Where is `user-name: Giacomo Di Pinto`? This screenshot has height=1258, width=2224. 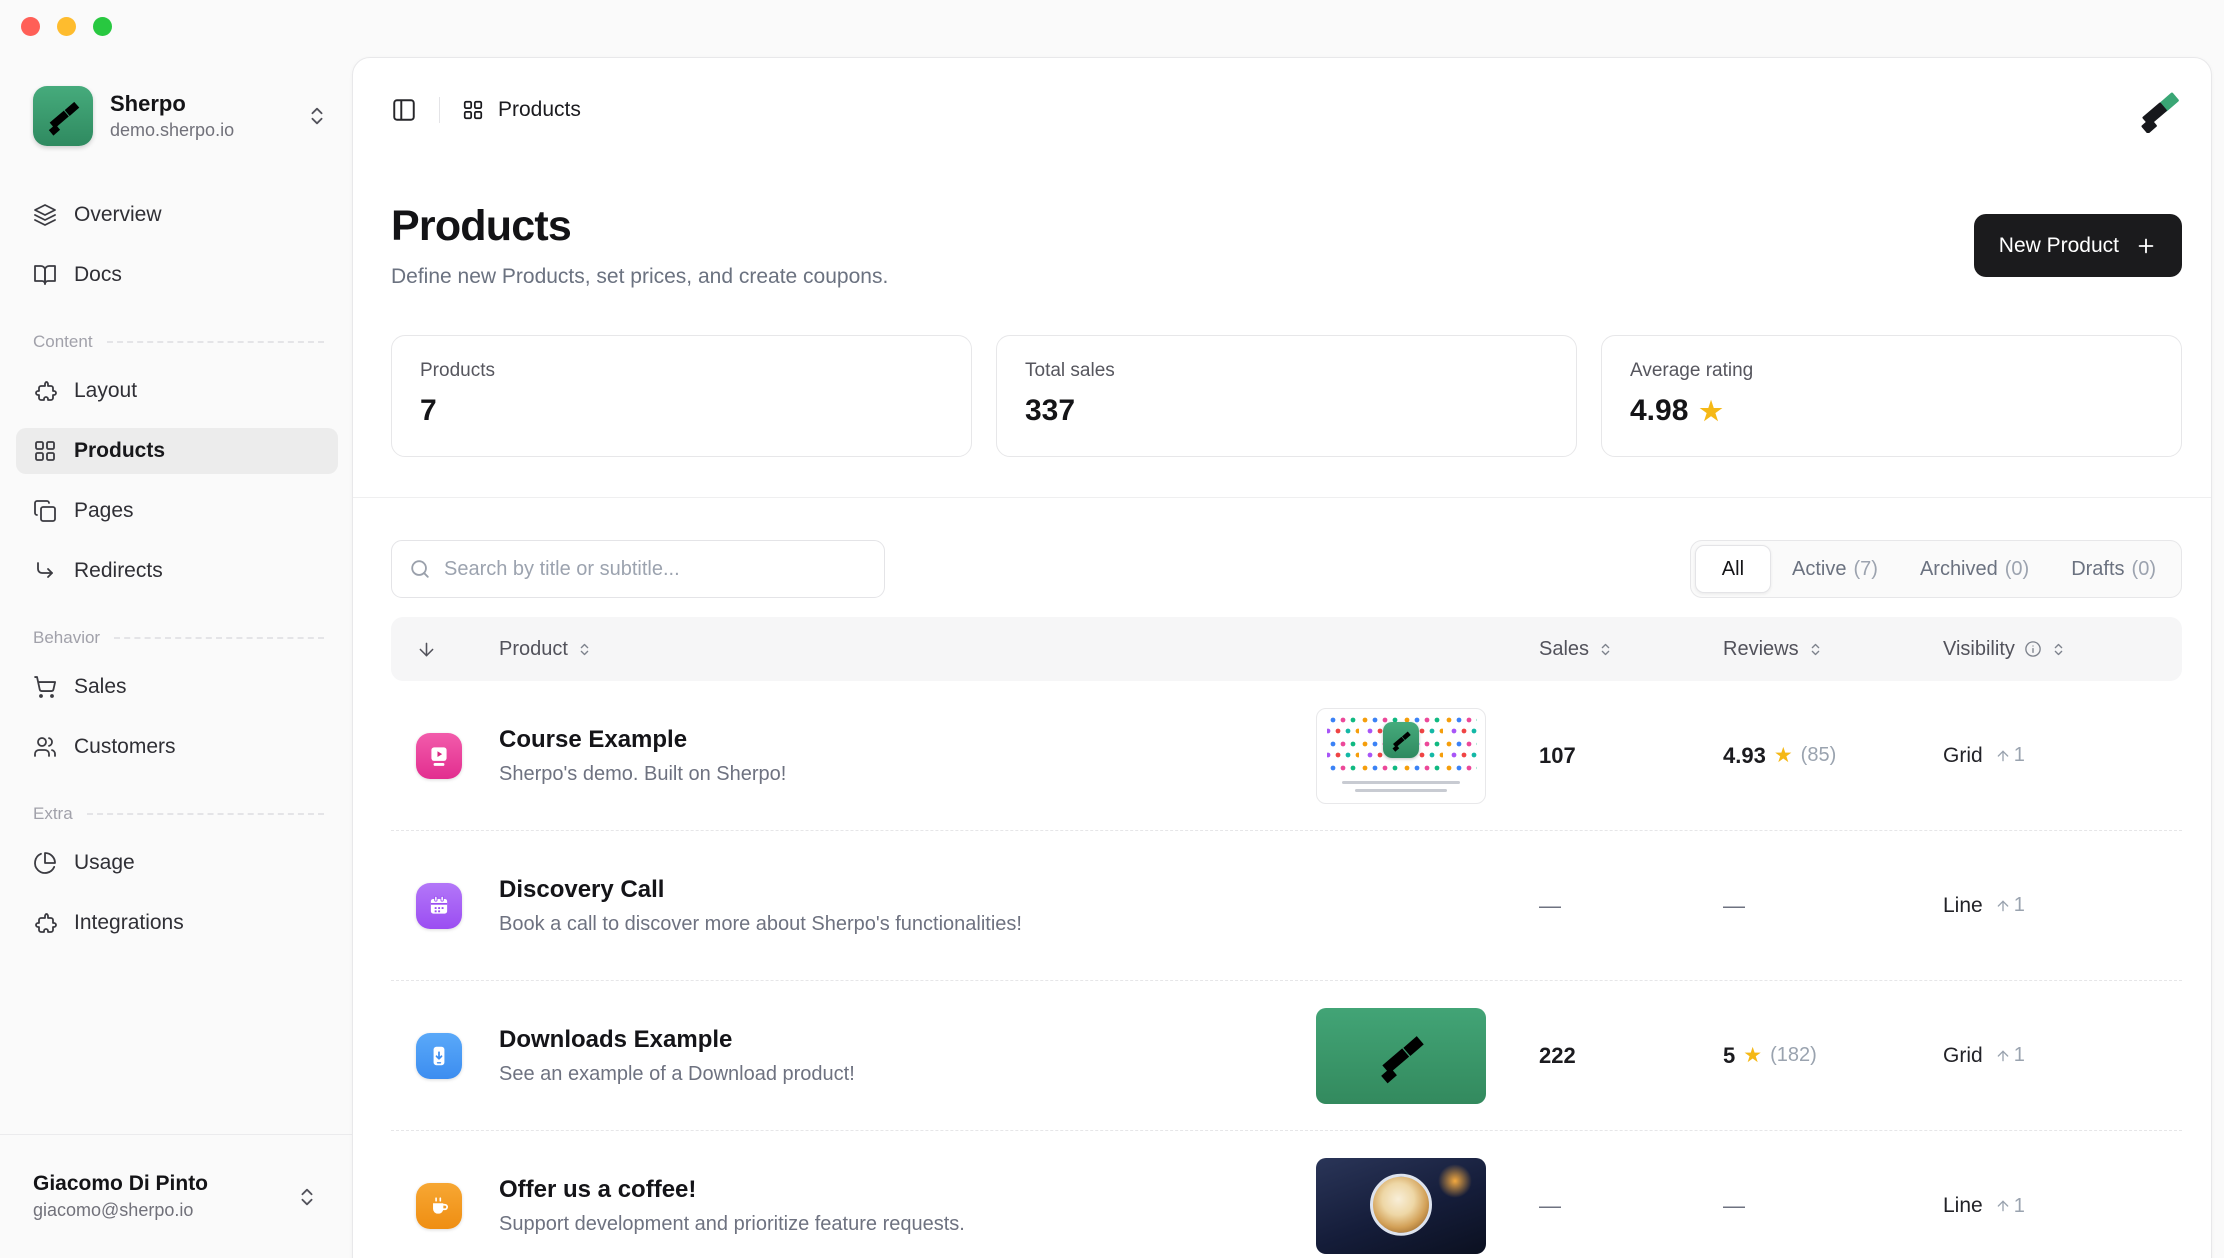
user-name: Giacomo Di Pinto is located at coordinates (121, 1183).